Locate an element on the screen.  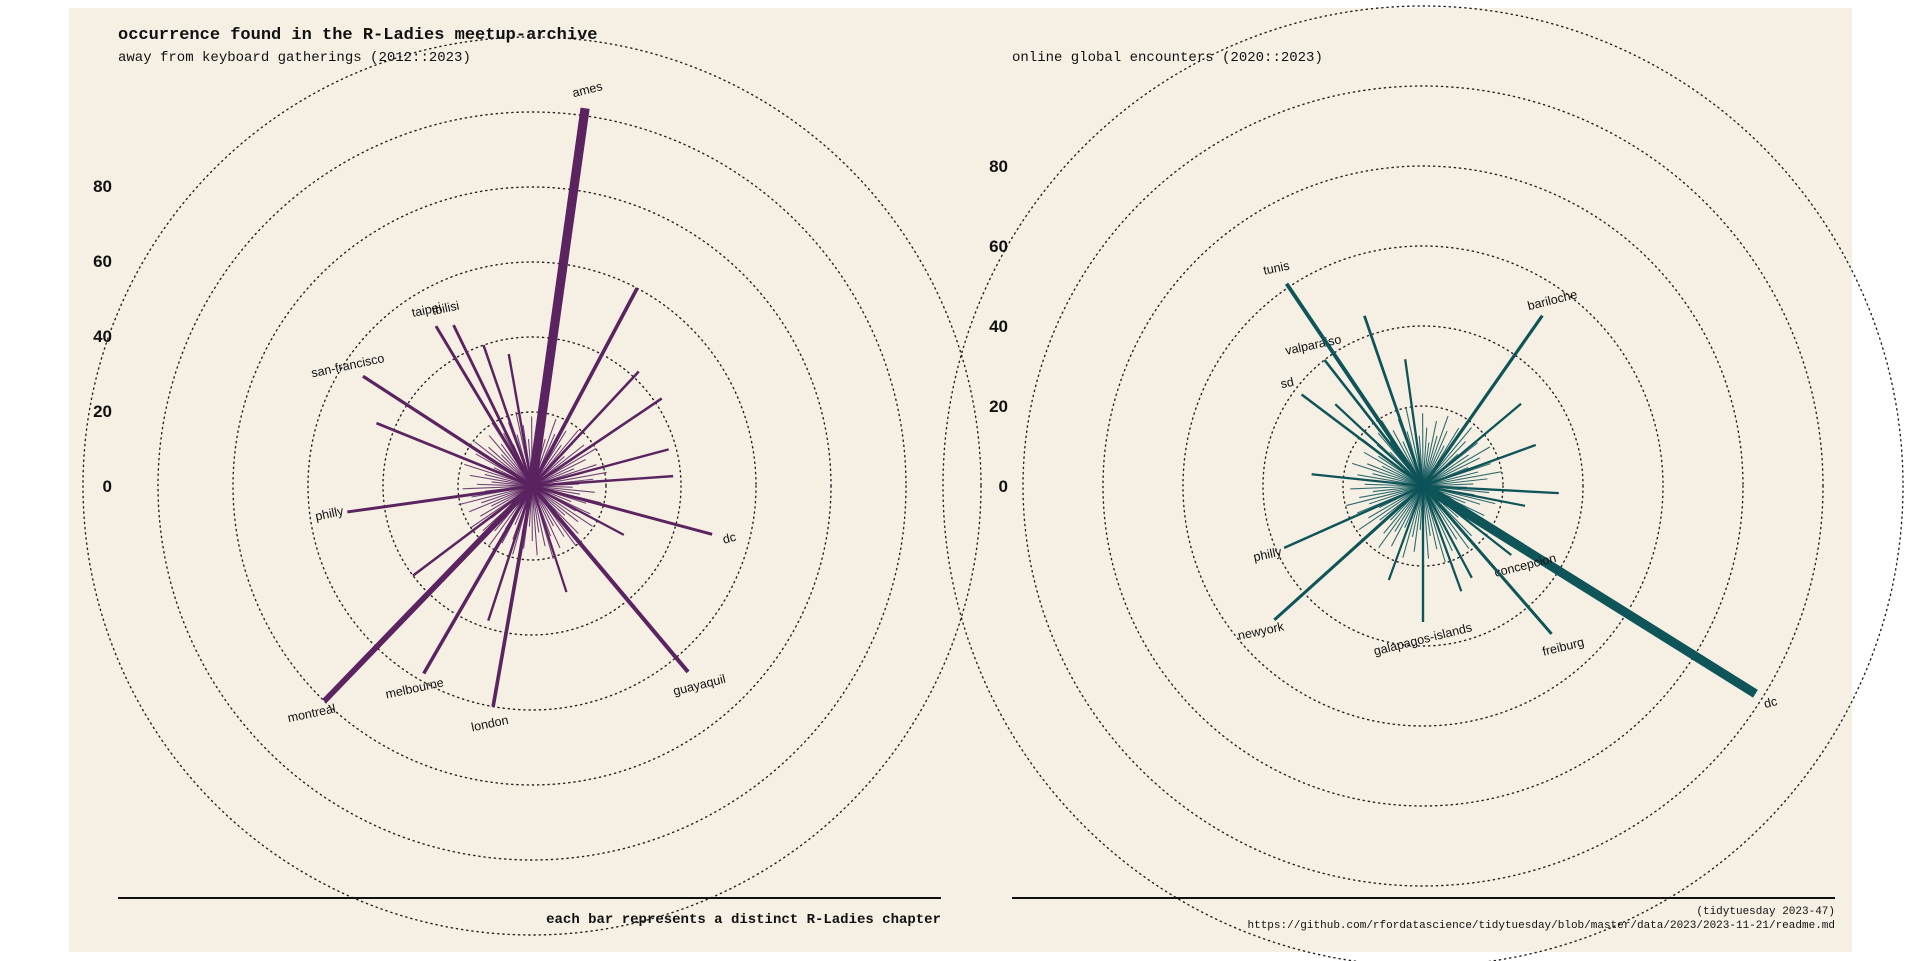
left-divider is located at coordinates (529, 898).